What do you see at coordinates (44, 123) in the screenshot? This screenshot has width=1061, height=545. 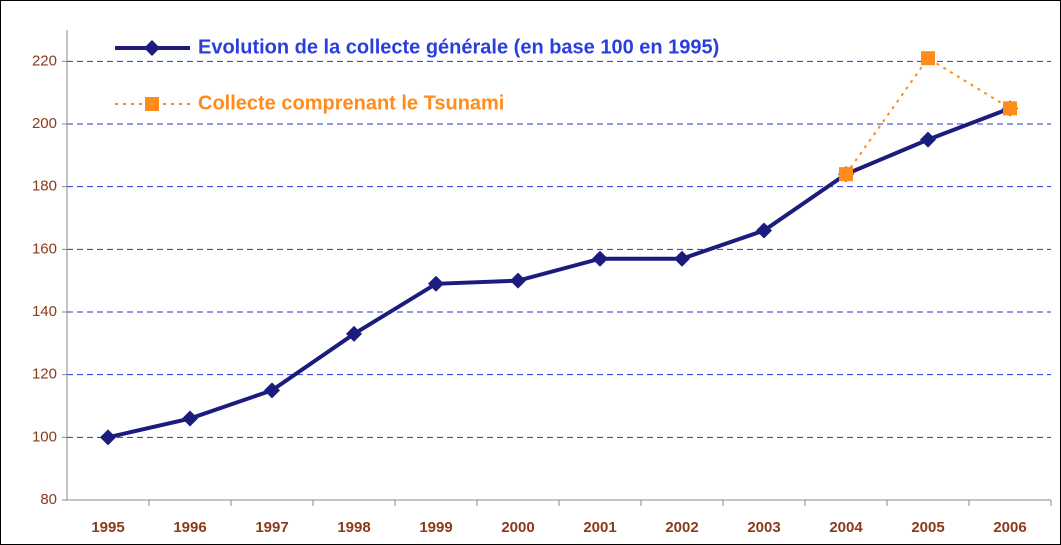 I see `y-tick-label: 200` at bounding box center [44, 123].